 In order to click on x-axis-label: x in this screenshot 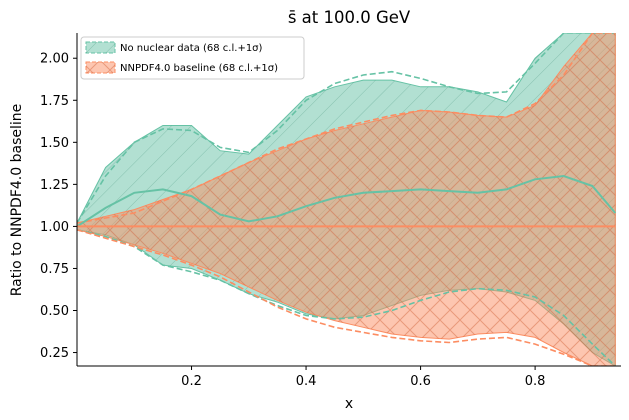, I will do `click(349, 404)`.